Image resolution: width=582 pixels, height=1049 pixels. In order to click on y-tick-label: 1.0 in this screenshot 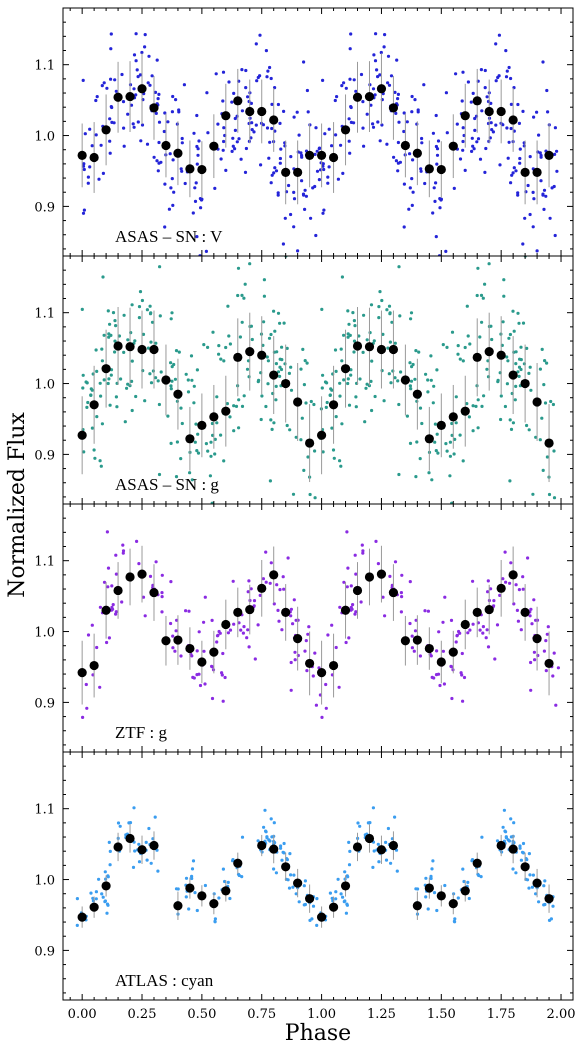, I will do `click(44, 633)`.